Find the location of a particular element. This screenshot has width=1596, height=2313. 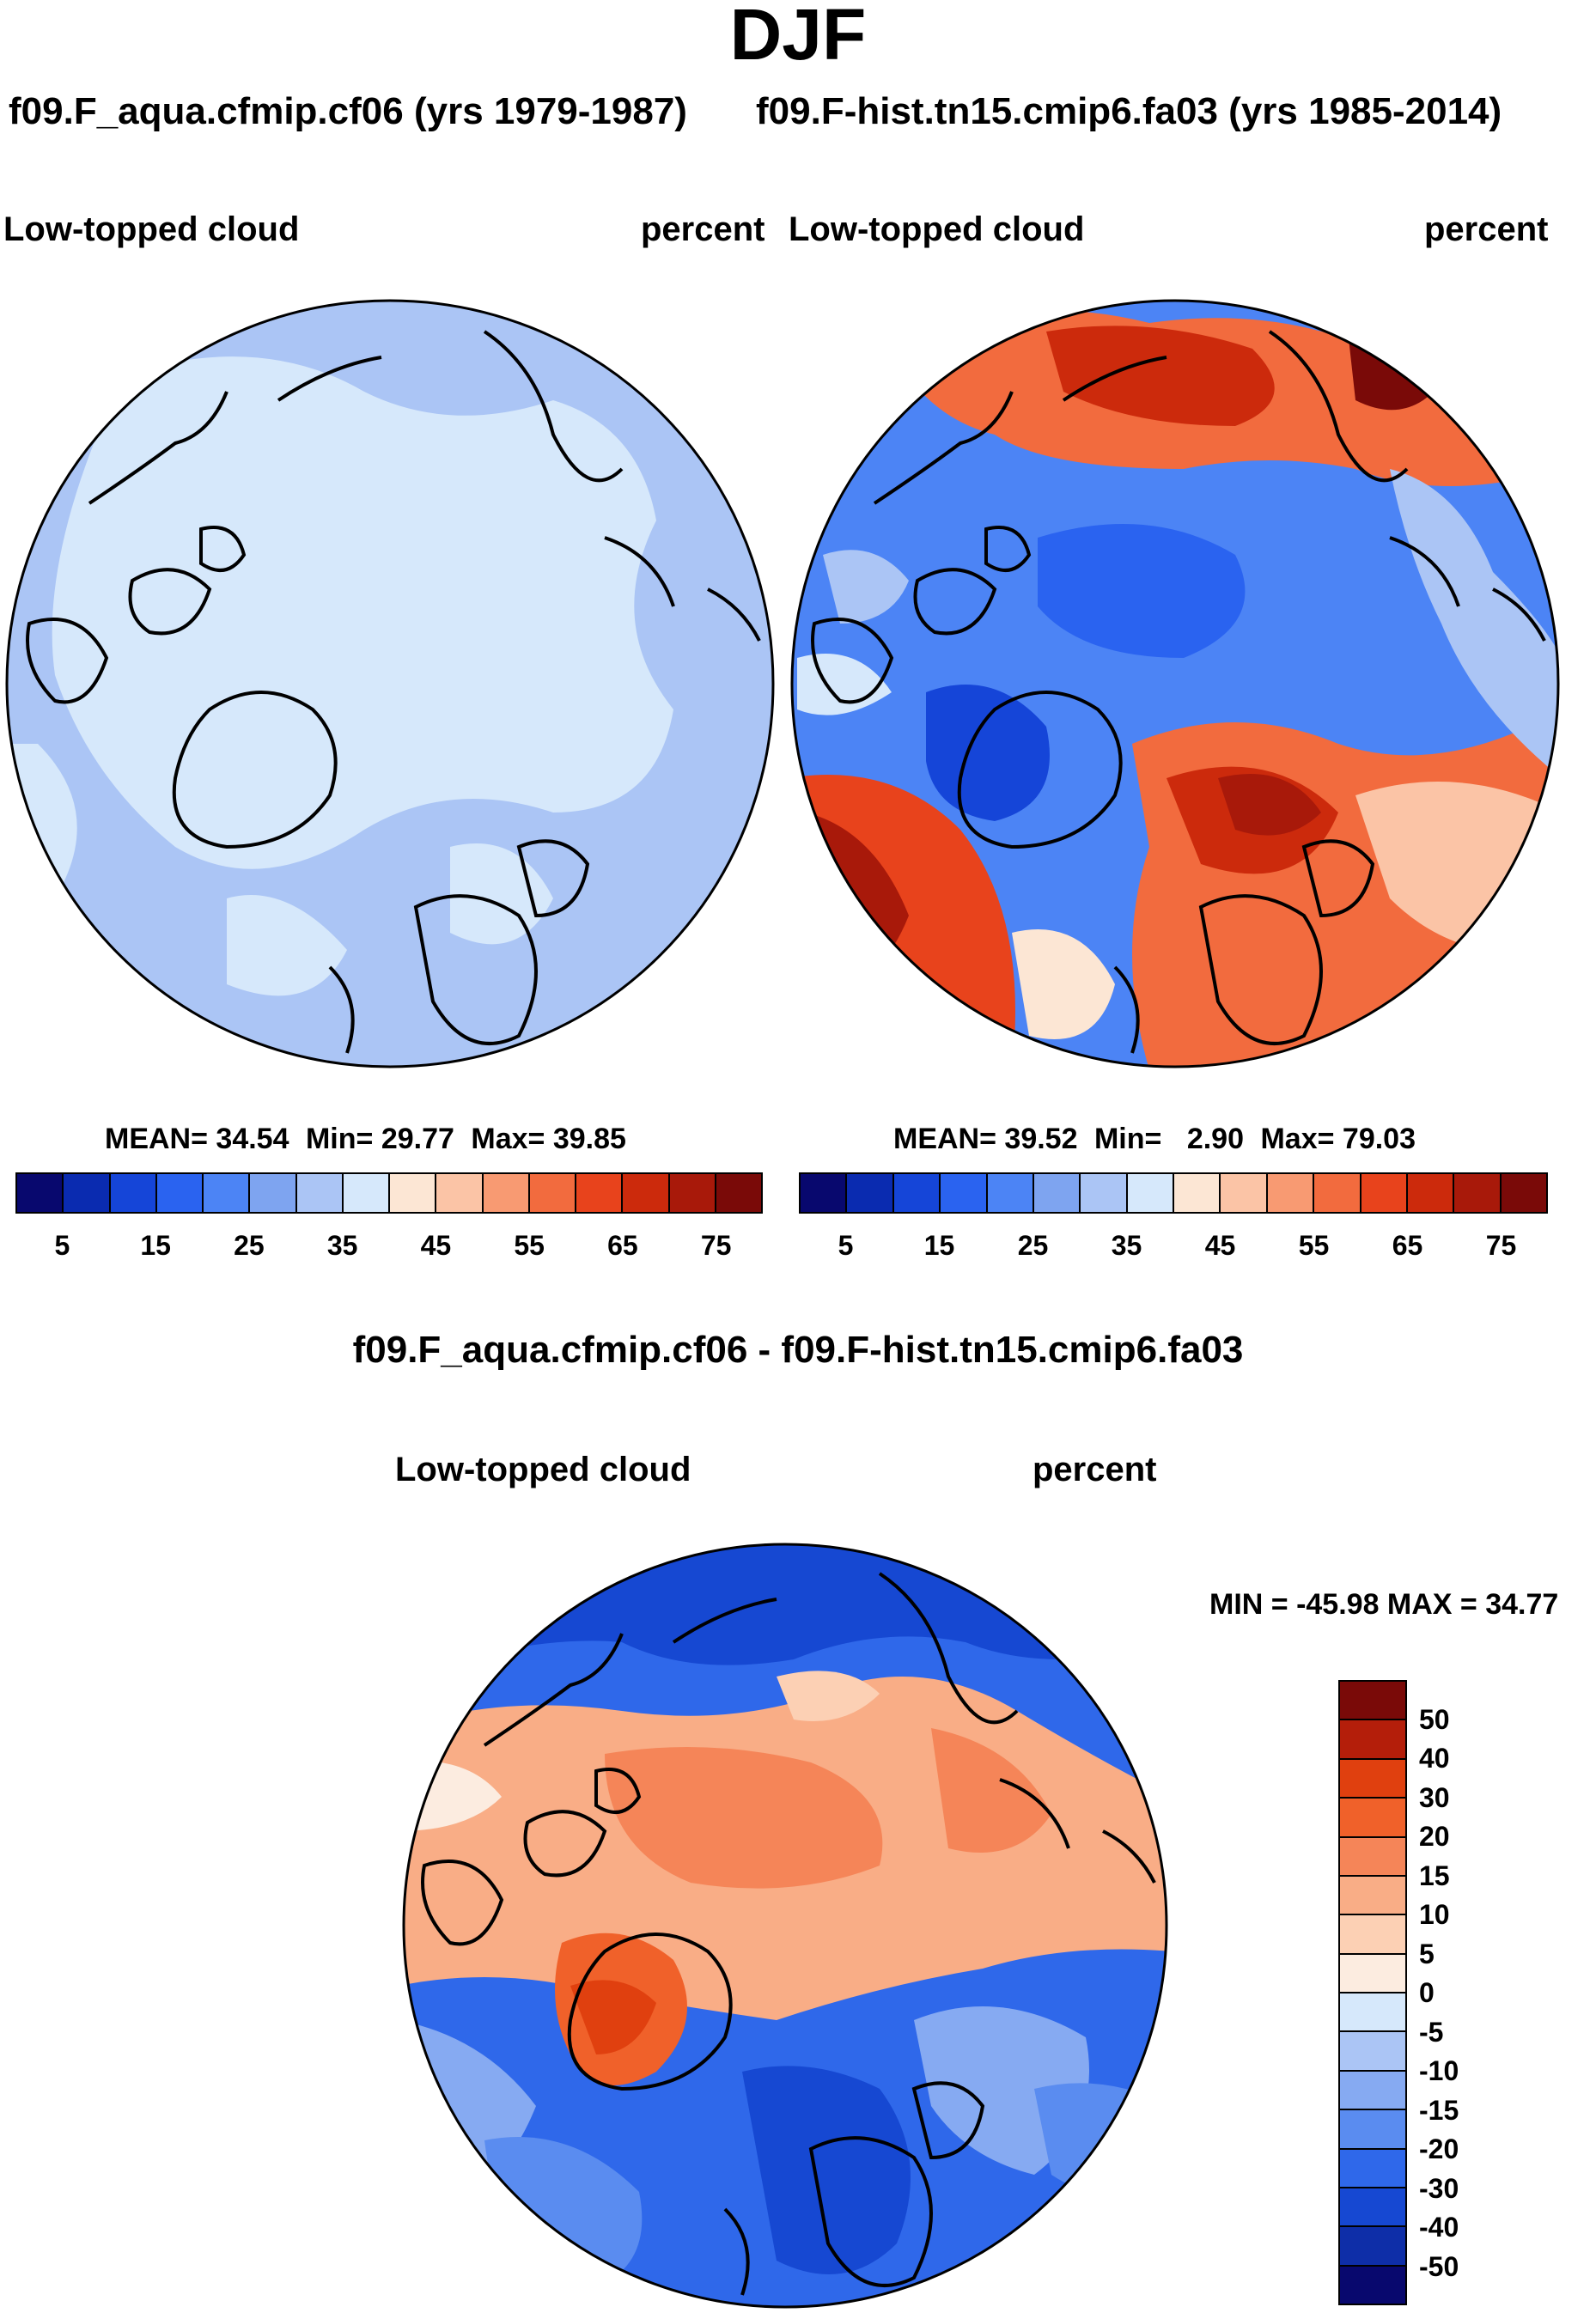

diff-colorbar is located at coordinates (1372, 1993).